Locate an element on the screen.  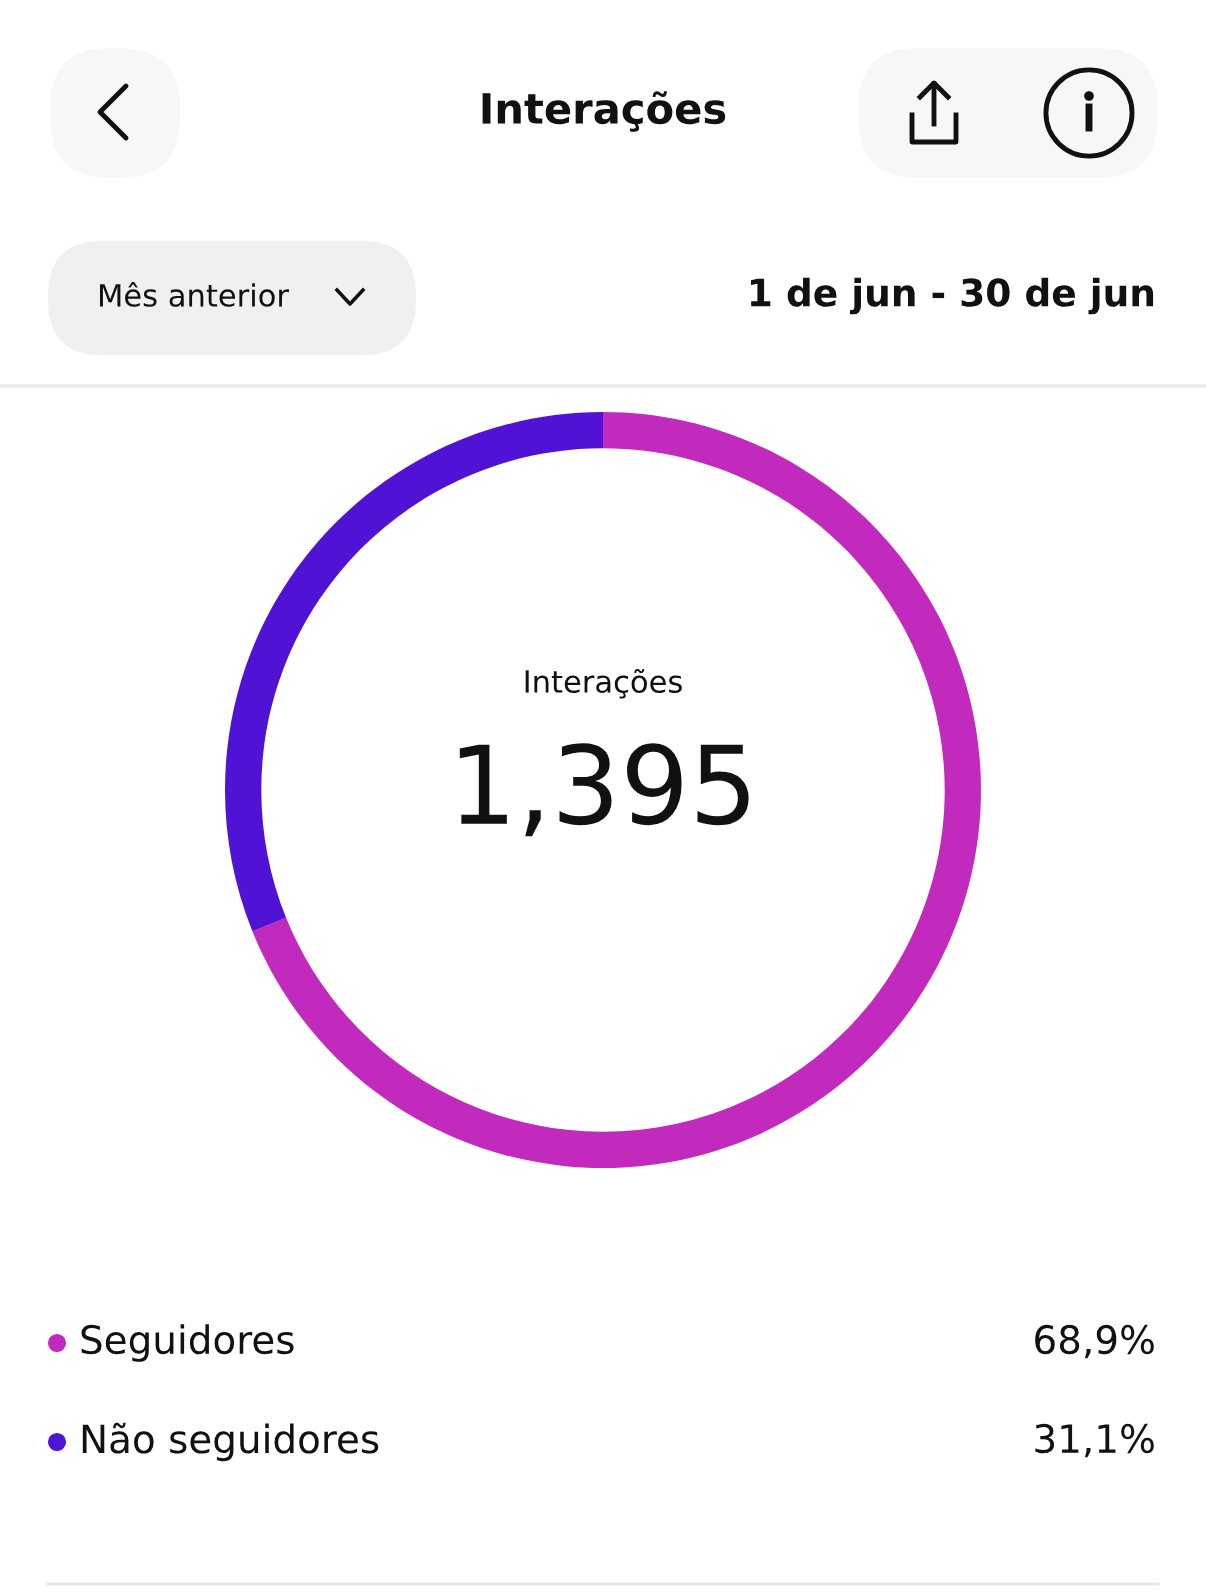
text: Mês anterior is located at coordinates (194, 294).